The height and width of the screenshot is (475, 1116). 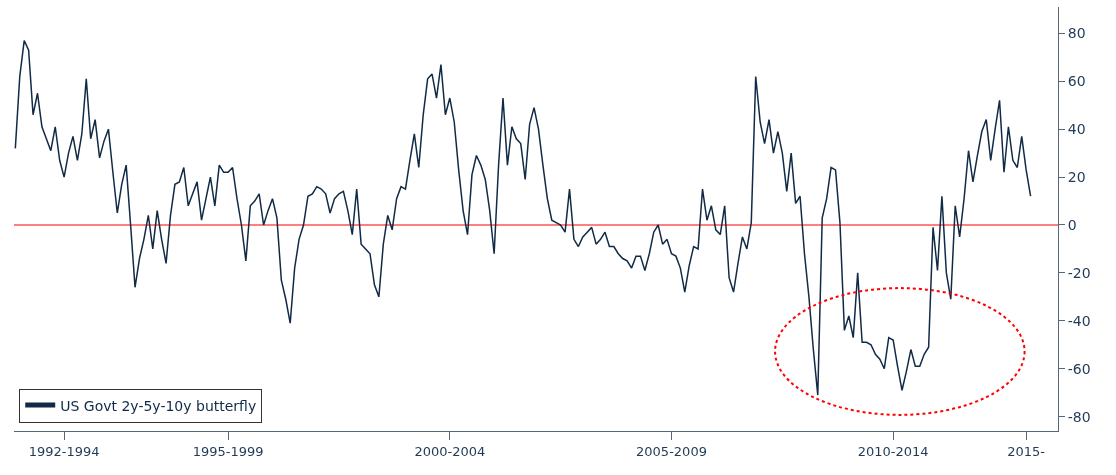 What do you see at coordinates (64, 451) in the screenshot?
I see `x-tick-label: 1992-1994` at bounding box center [64, 451].